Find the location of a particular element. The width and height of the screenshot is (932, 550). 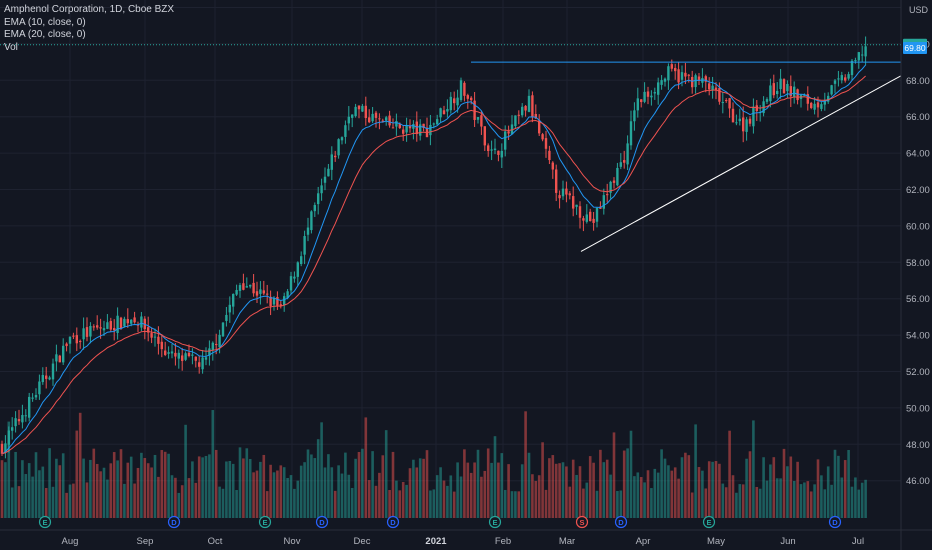

x-tick-label: Jul is located at coordinates (858, 541).